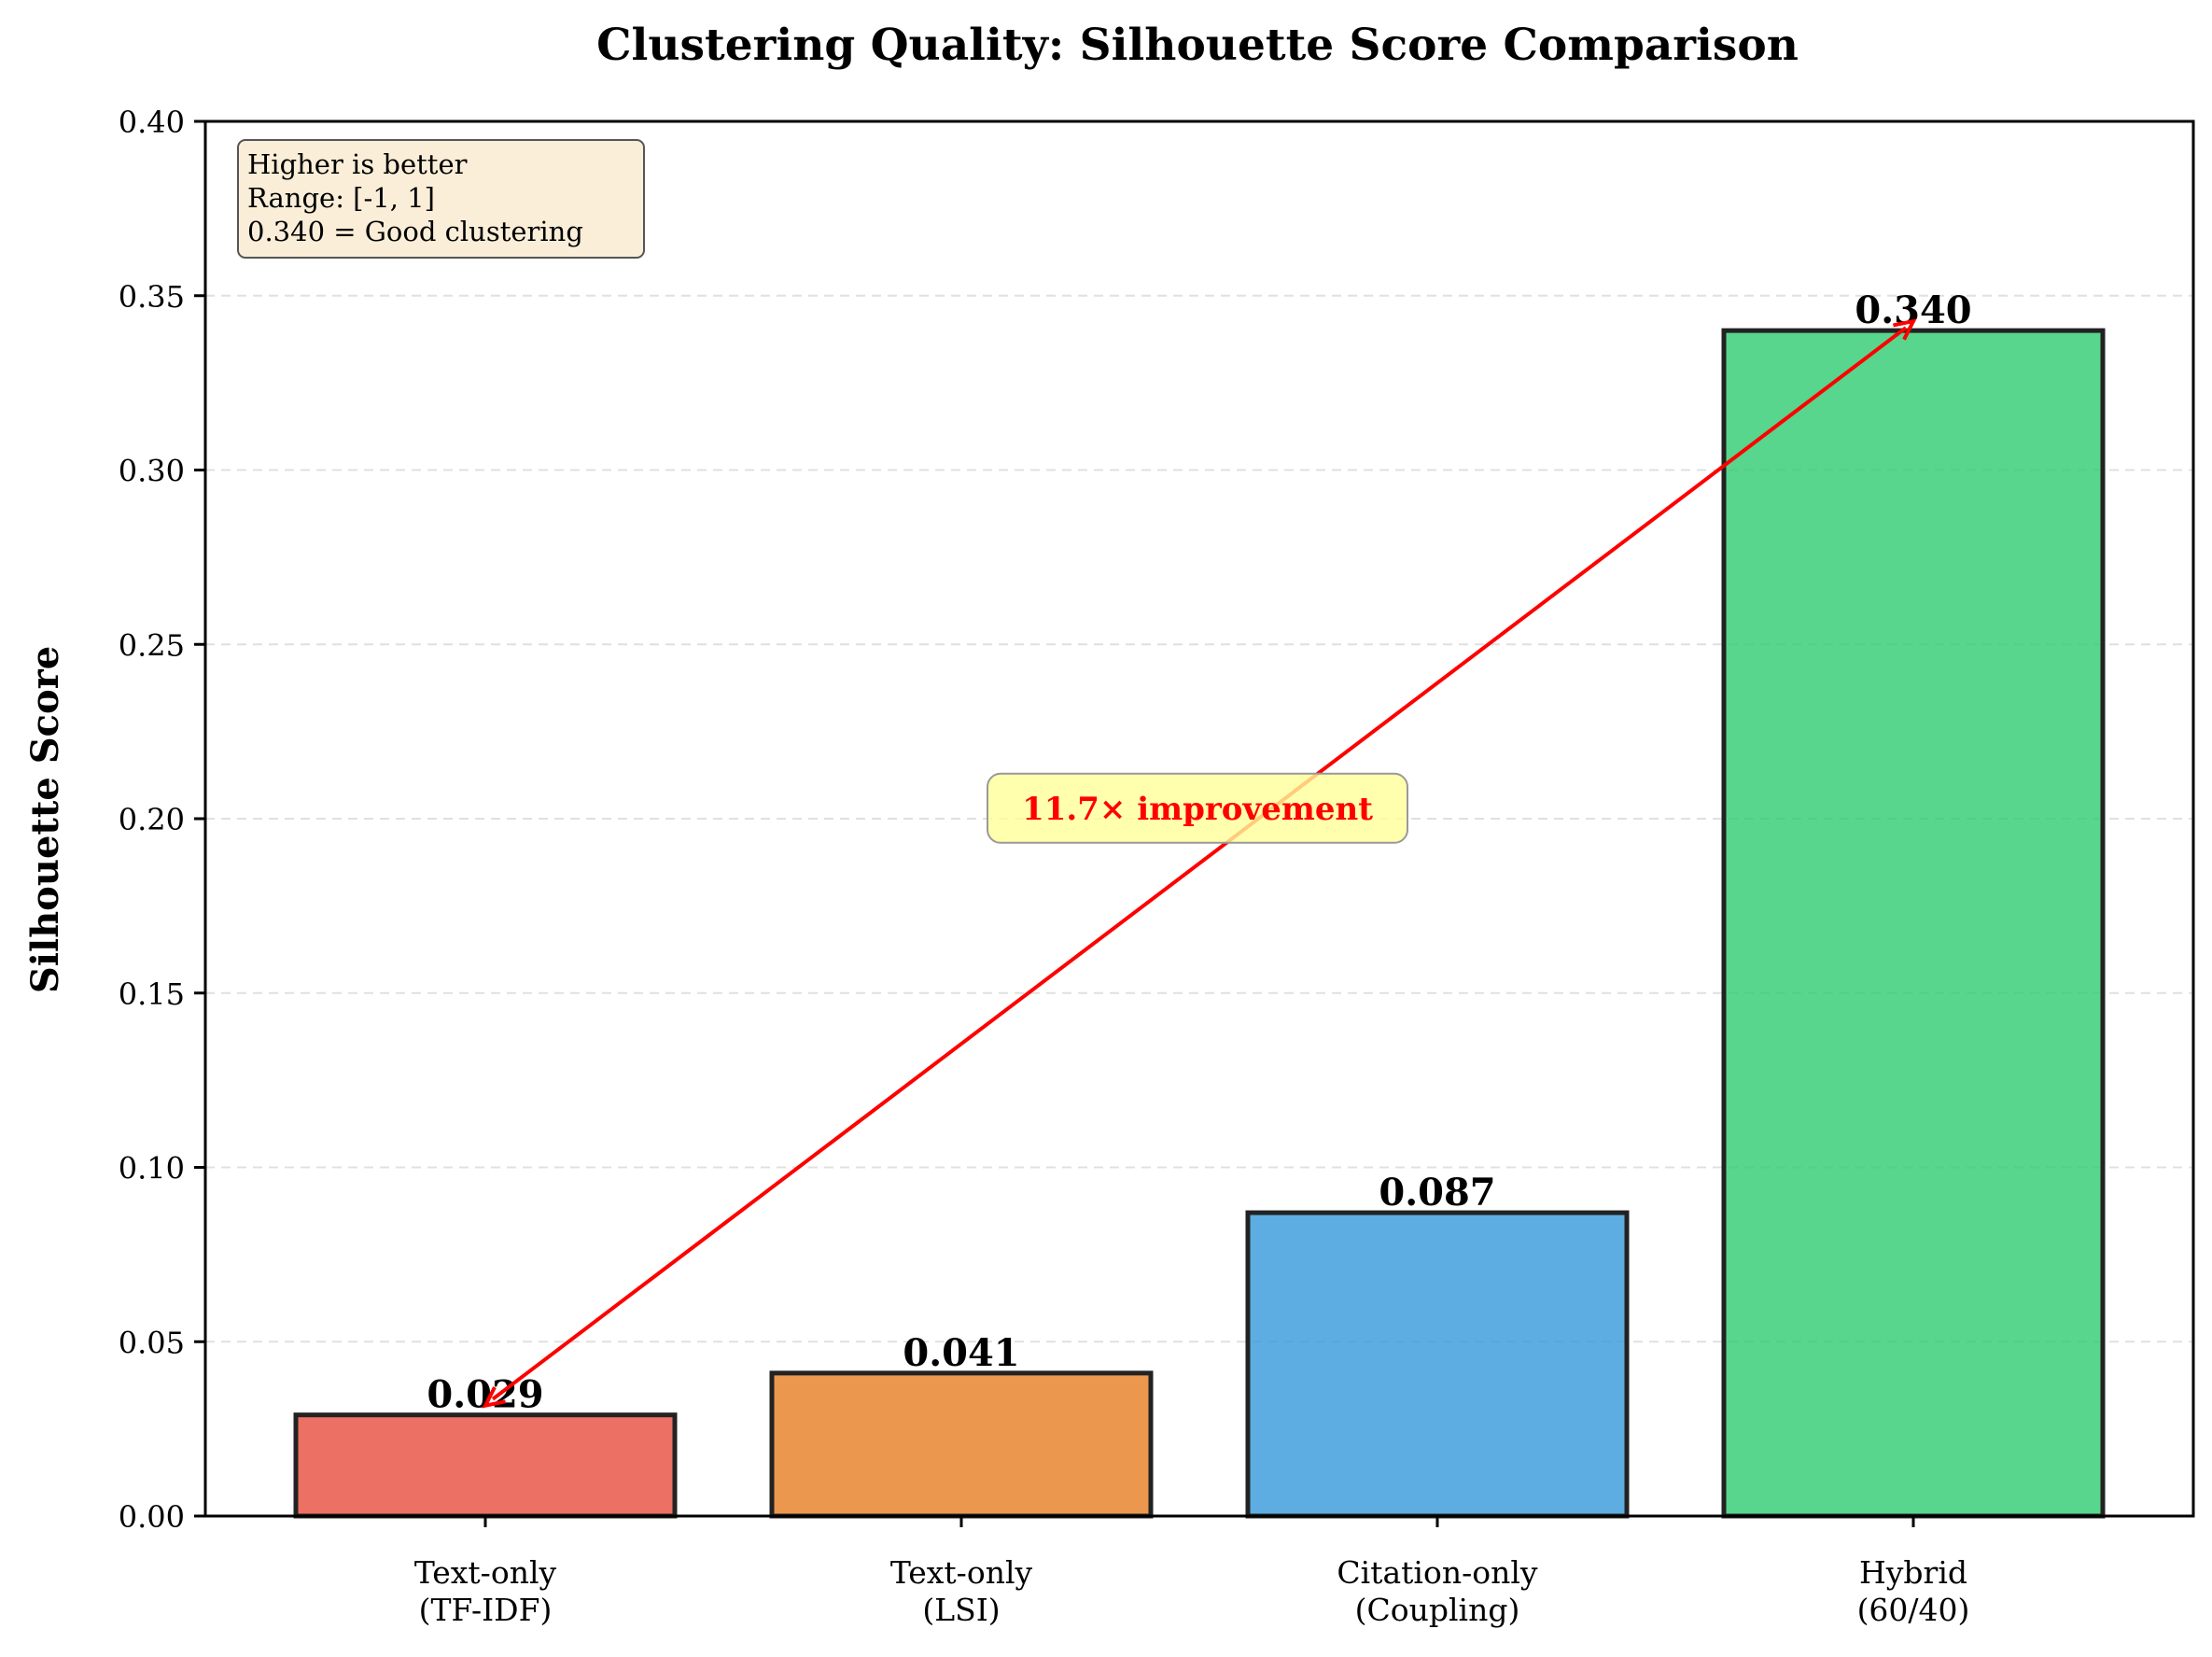 Image resolution: width=2212 pixels, height=1657 pixels. What do you see at coordinates (961, 1610) in the screenshot?
I see `x-tick-label: (LSI)` at bounding box center [961, 1610].